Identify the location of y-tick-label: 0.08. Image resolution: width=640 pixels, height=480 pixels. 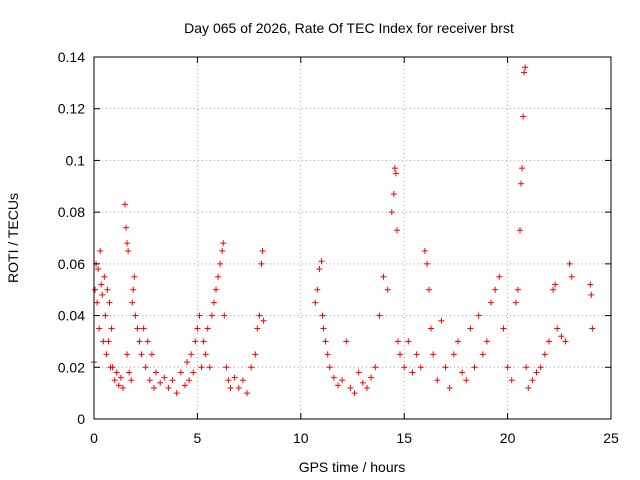
(71, 212).